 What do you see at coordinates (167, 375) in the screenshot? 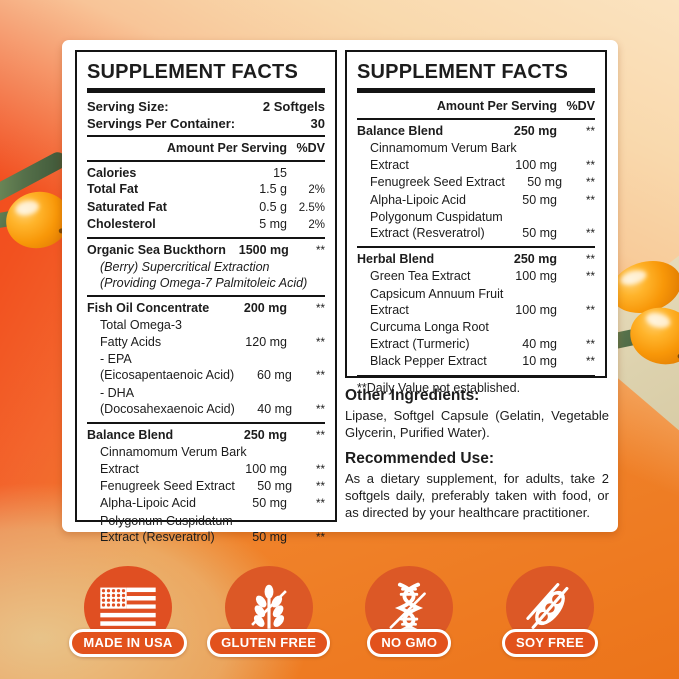
I see `ingredient-name: (Eicosapentaenoic Acid)` at bounding box center [167, 375].